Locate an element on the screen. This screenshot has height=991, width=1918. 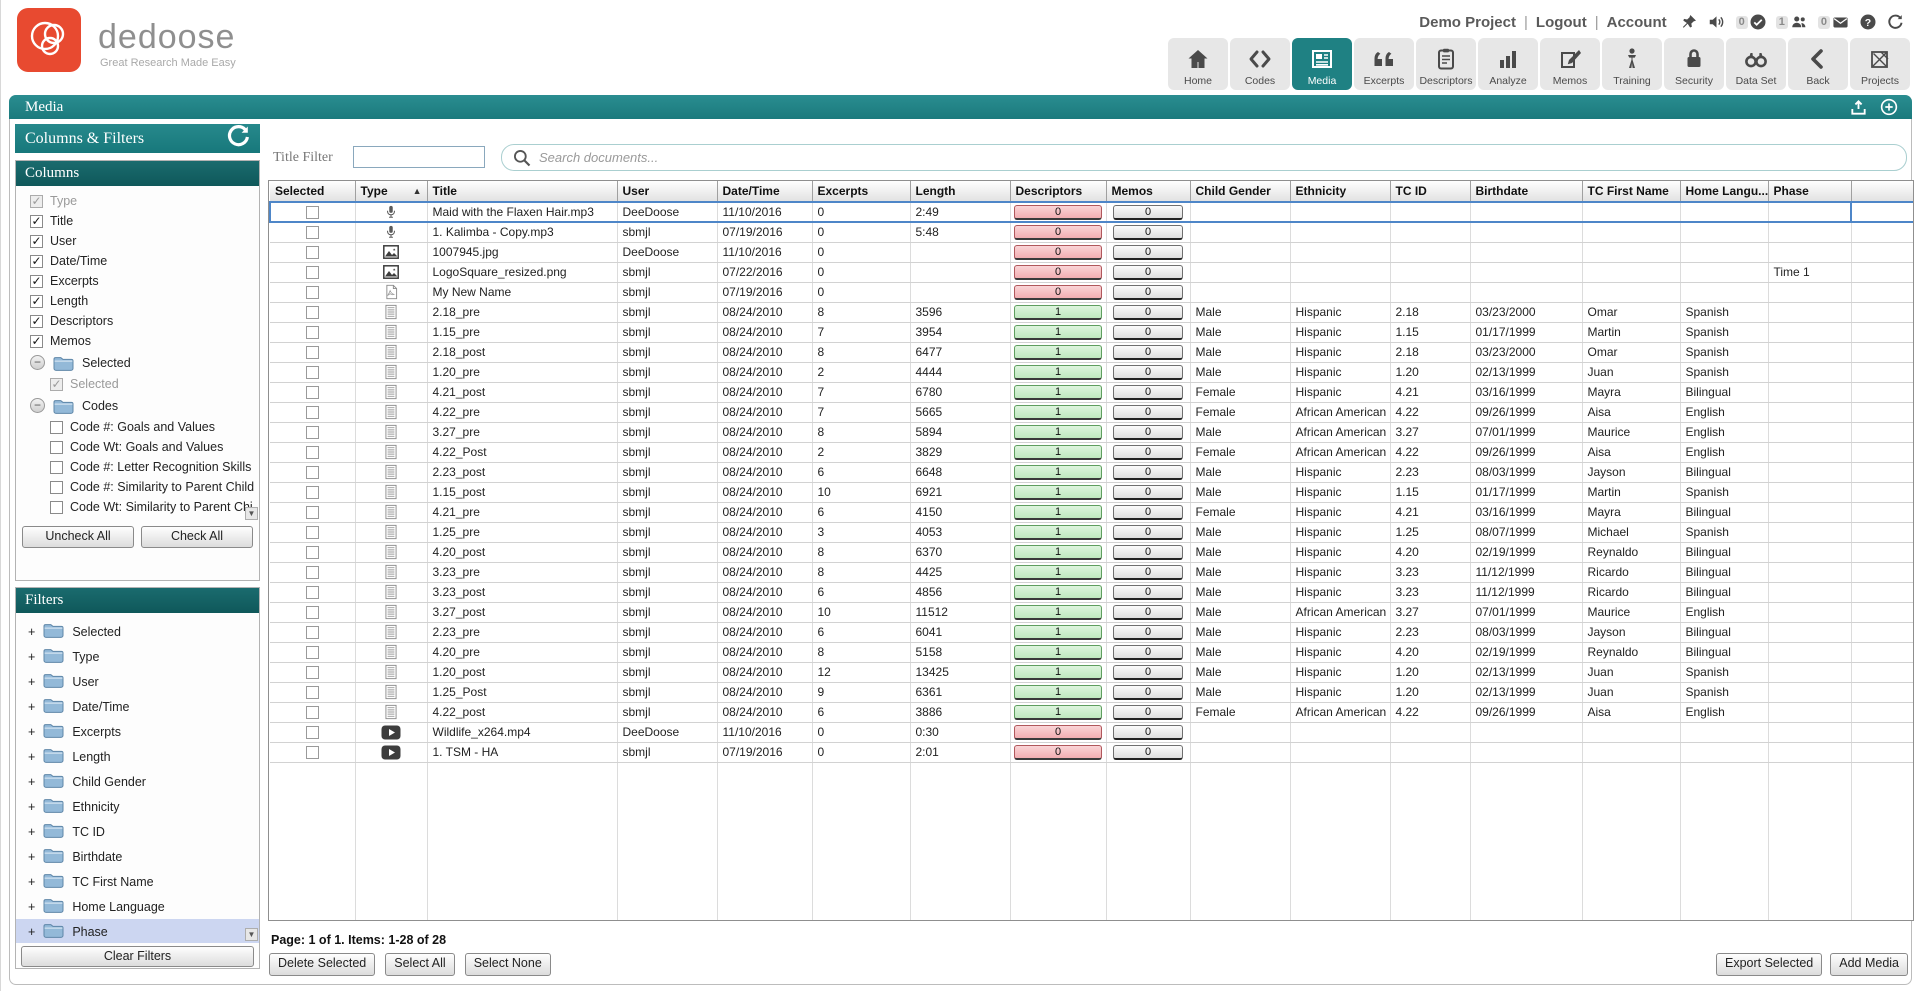
sidebar-refresh-icon is located at coordinates (238, 138).